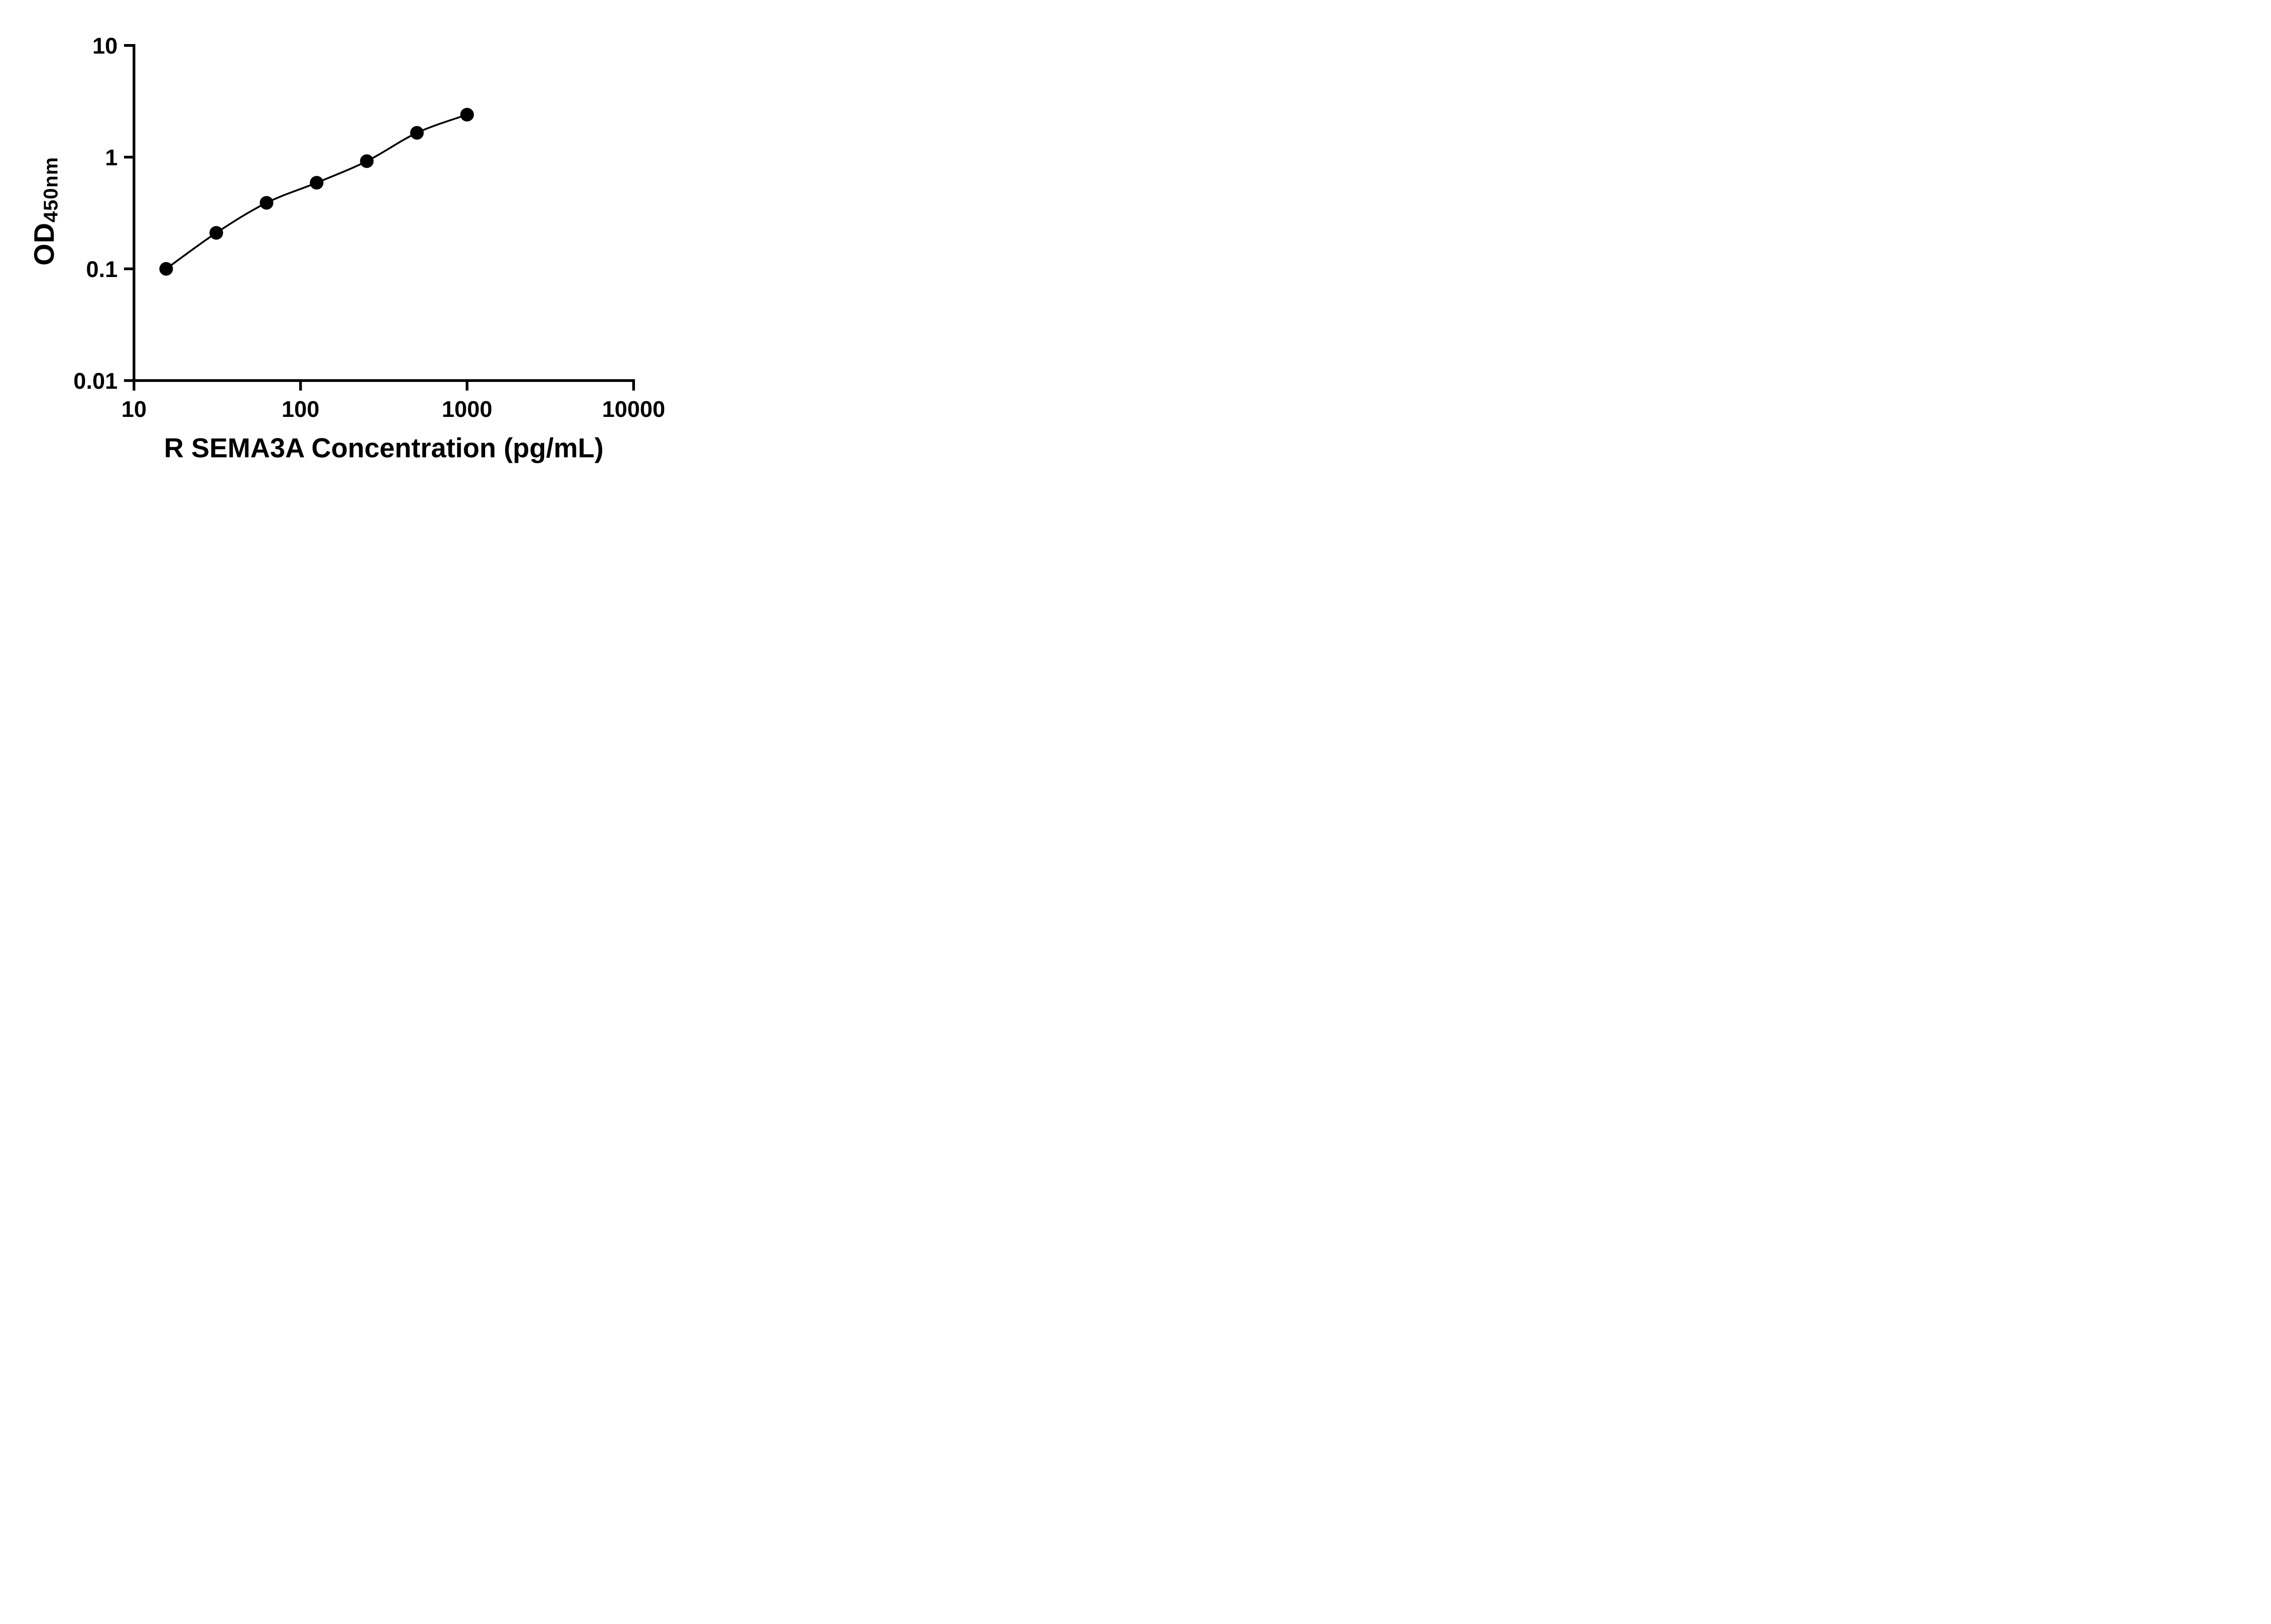 The image size is (2271, 1624). What do you see at coordinates (316, 192) in the screenshot?
I see `fit-curve` at bounding box center [316, 192].